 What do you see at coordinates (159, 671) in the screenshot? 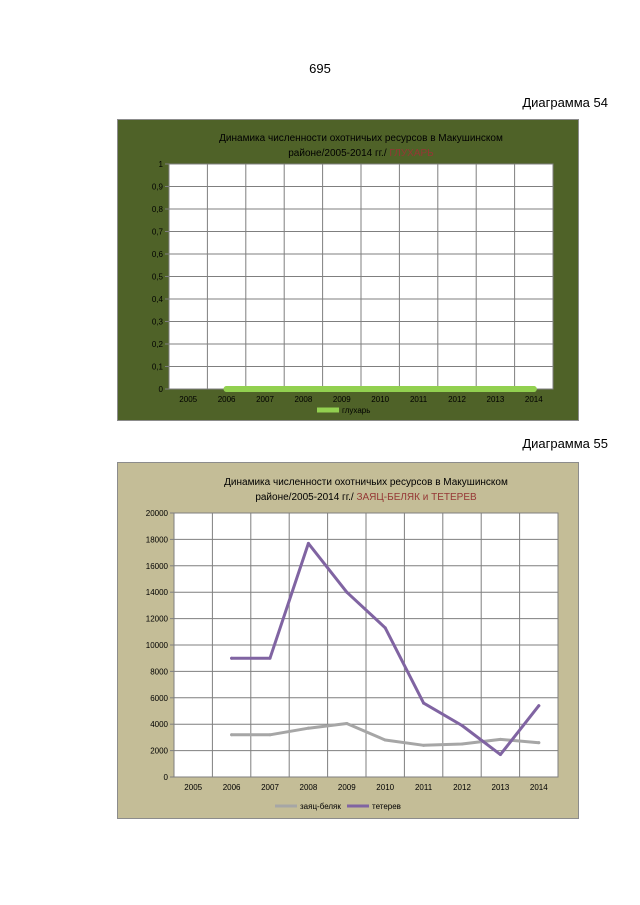
I see `y-tick-label: 8000` at bounding box center [159, 671].